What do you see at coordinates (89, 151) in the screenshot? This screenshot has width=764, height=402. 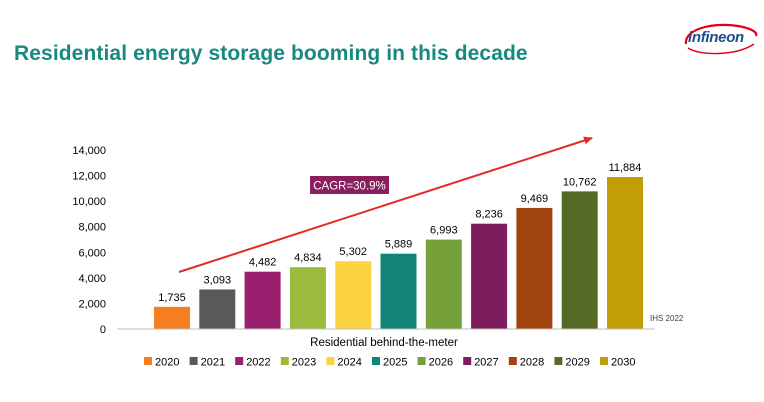 I see `y-tick-label: 14,000` at bounding box center [89, 151].